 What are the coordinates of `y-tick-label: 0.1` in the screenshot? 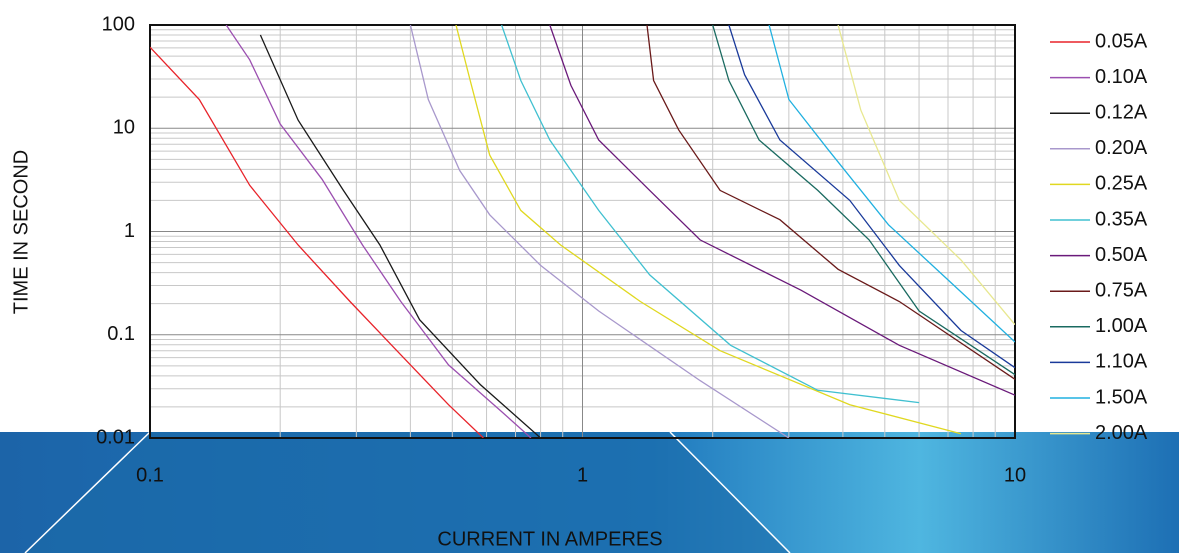 It's located at (121, 334).